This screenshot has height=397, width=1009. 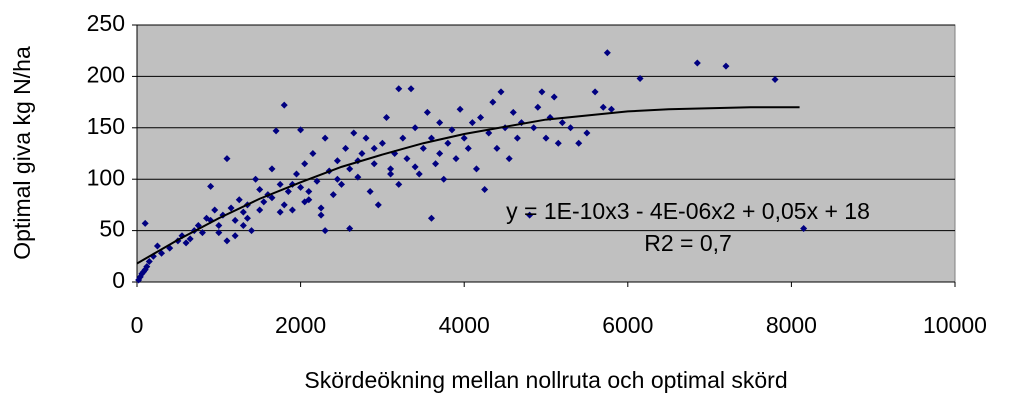 What do you see at coordinates (791, 325) in the screenshot?
I see `x-tick-label: 8000` at bounding box center [791, 325].